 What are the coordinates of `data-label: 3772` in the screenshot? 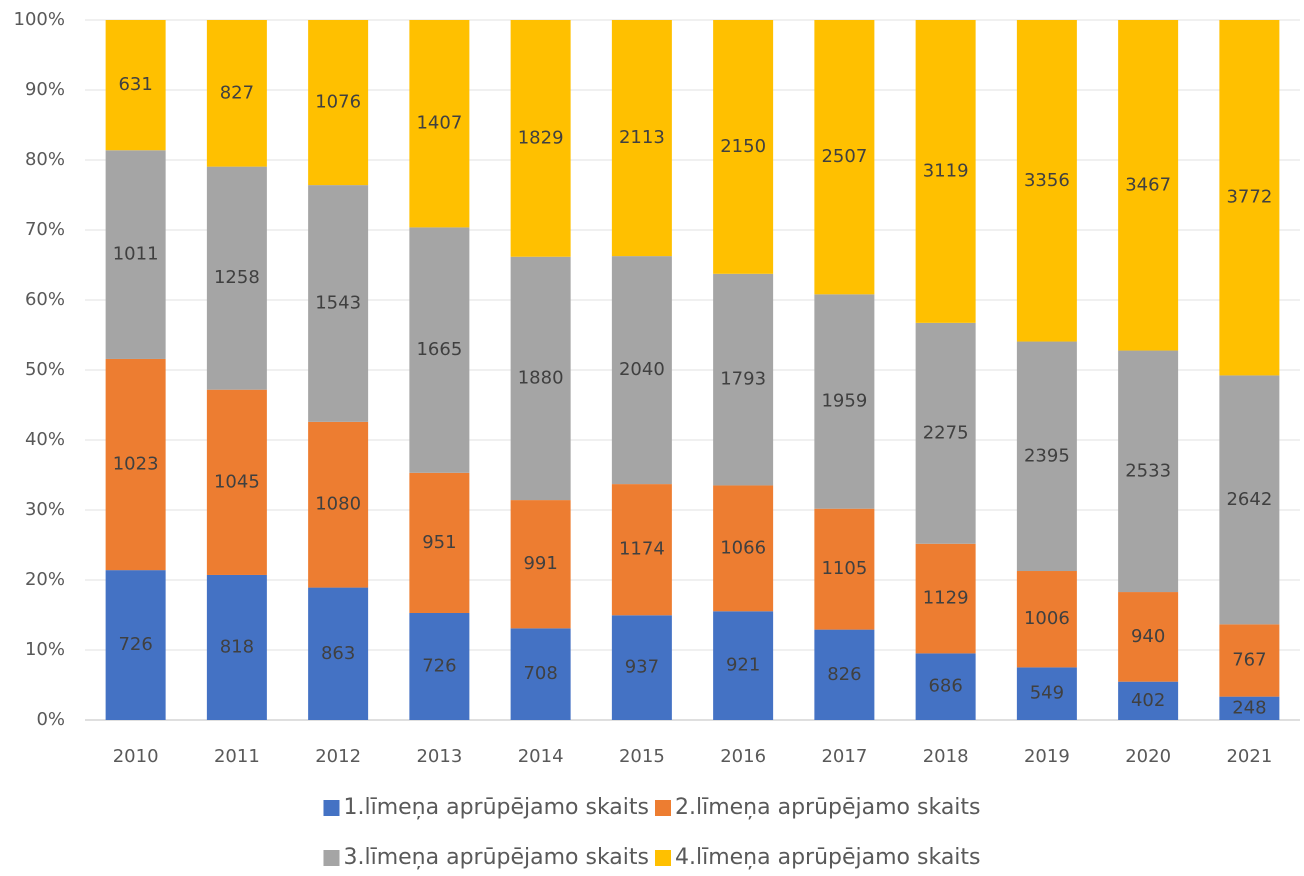 It's located at (1249, 197).